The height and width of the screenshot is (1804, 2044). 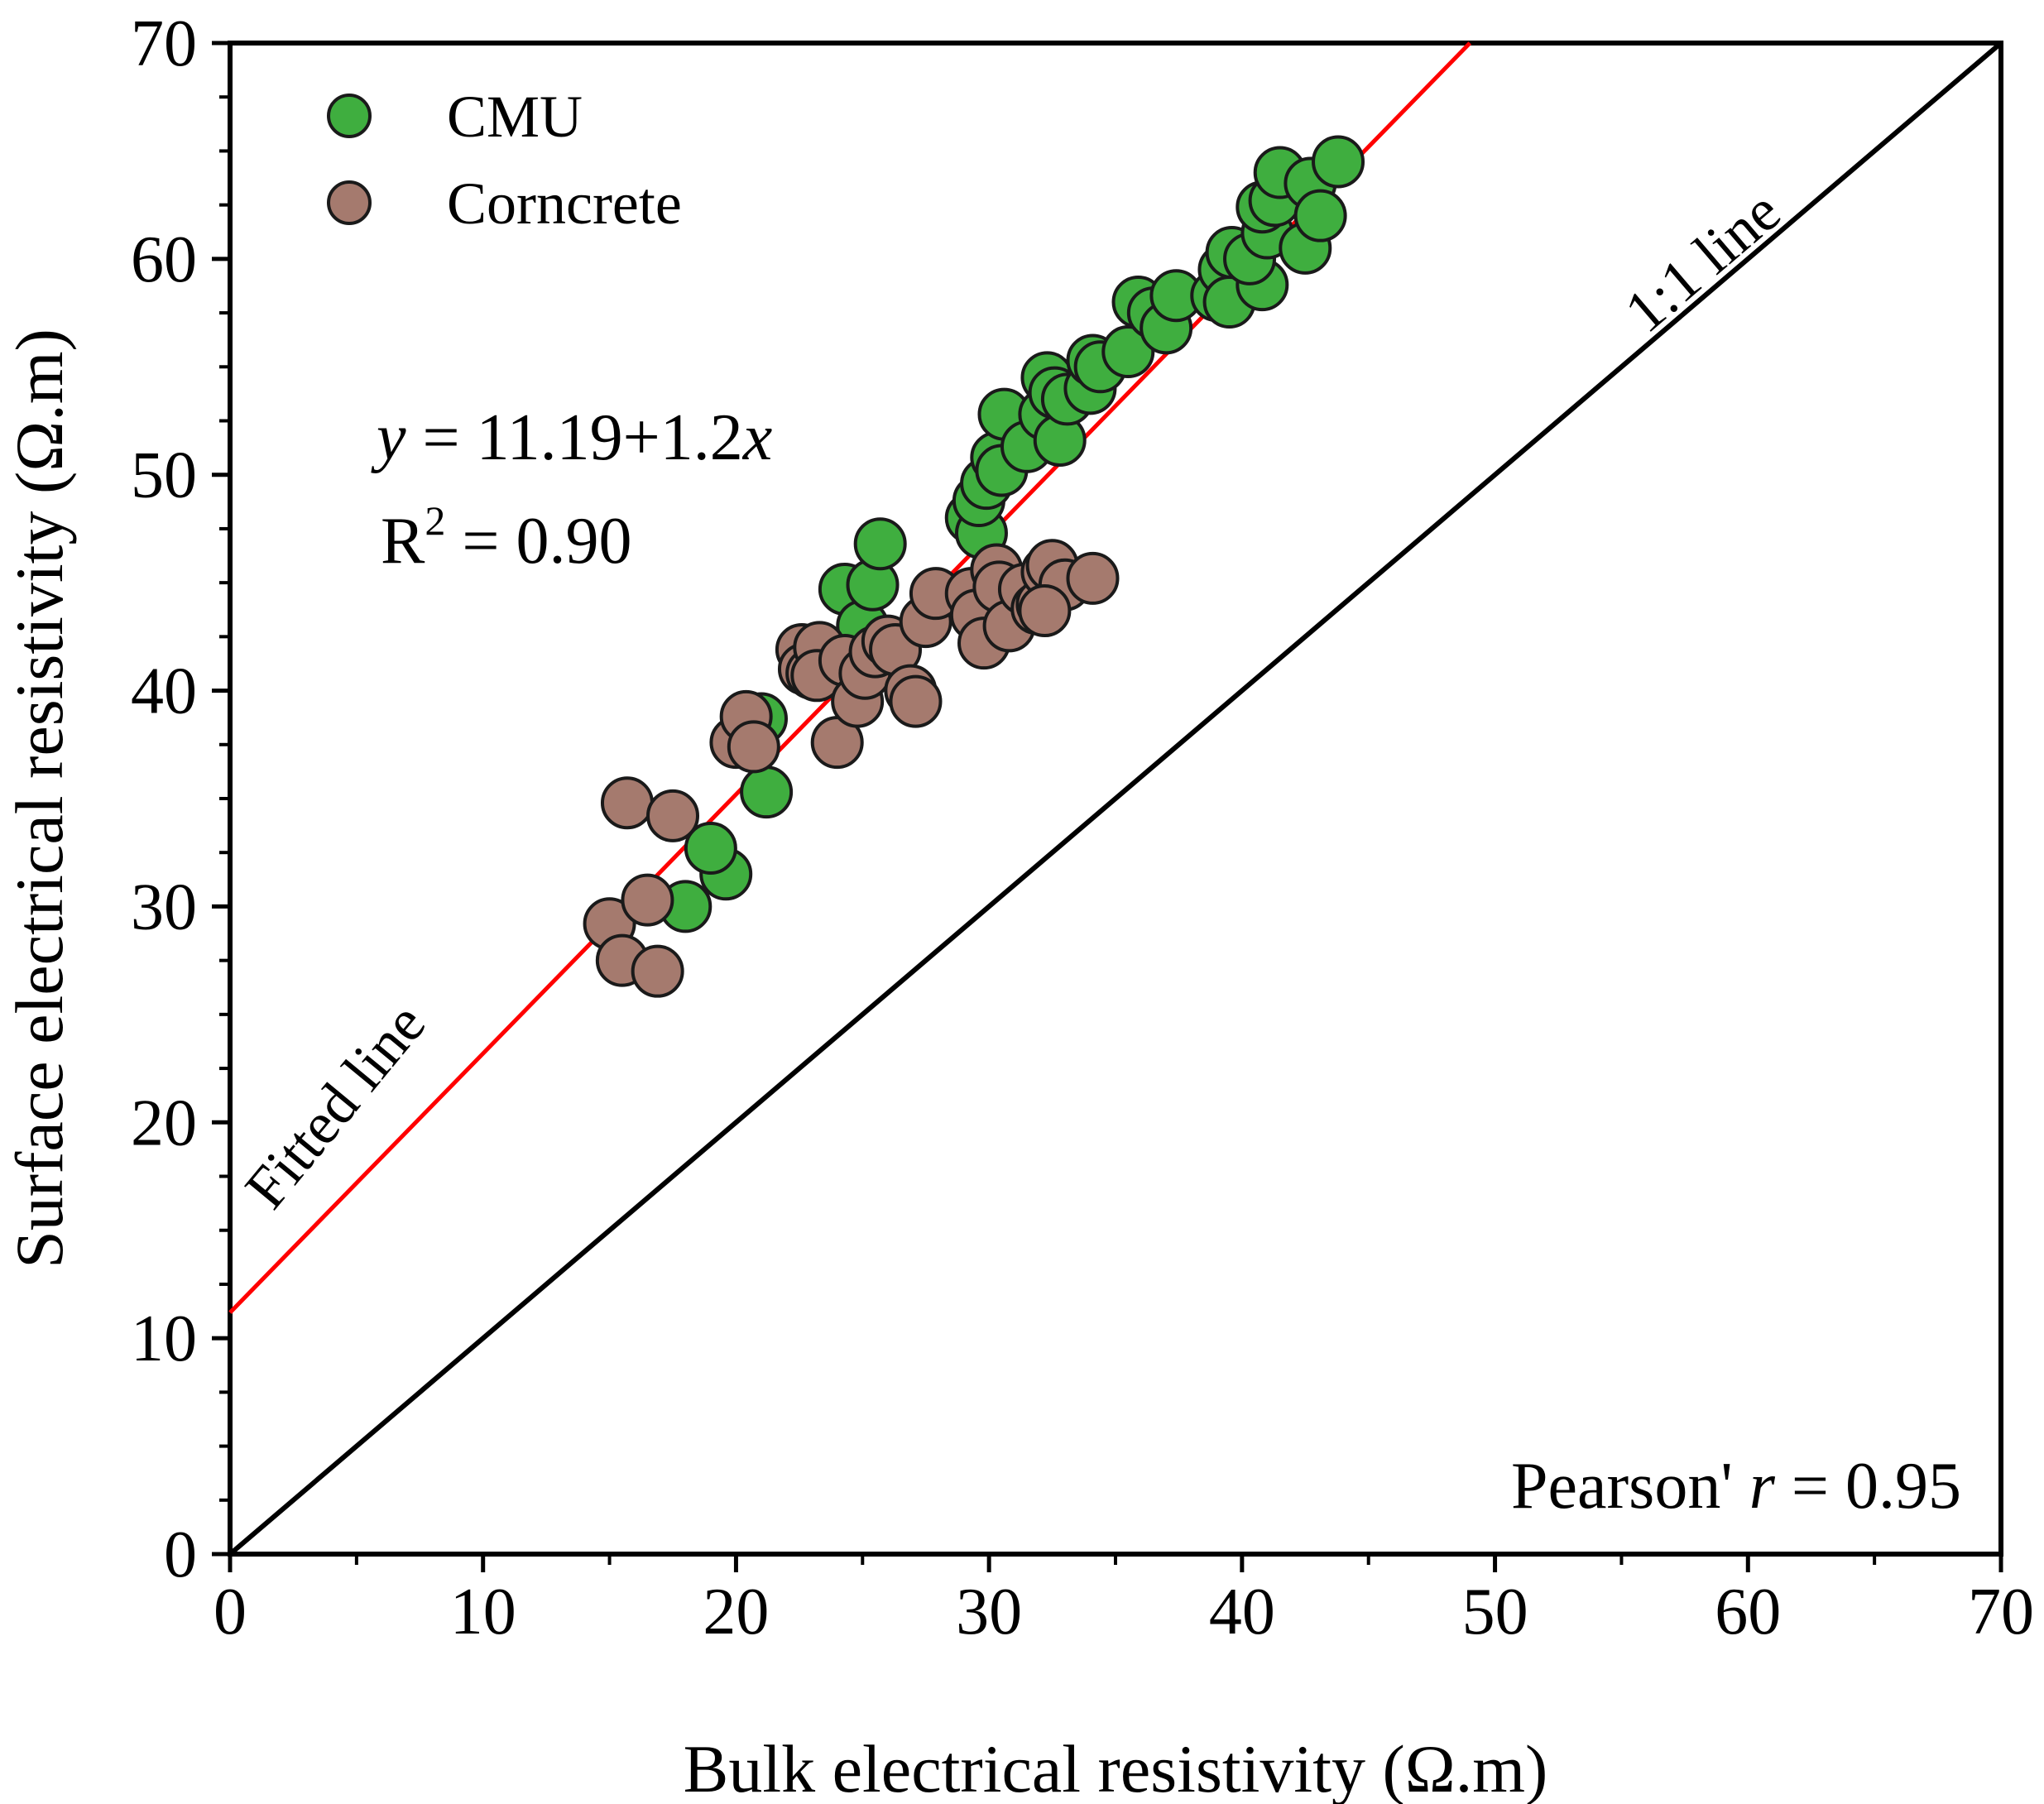 I want to click on x-tick-label: 40, so click(x=1242, y=1612).